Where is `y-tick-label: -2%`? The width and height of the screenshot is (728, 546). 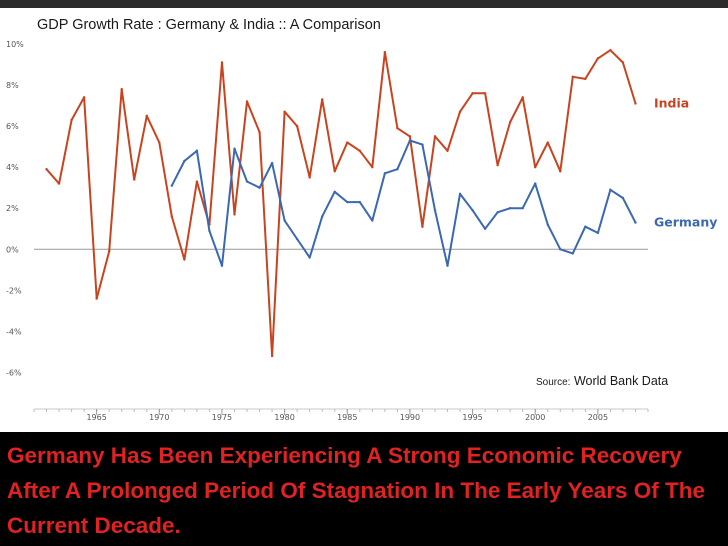 y-tick-label: -2% is located at coordinates (14, 290).